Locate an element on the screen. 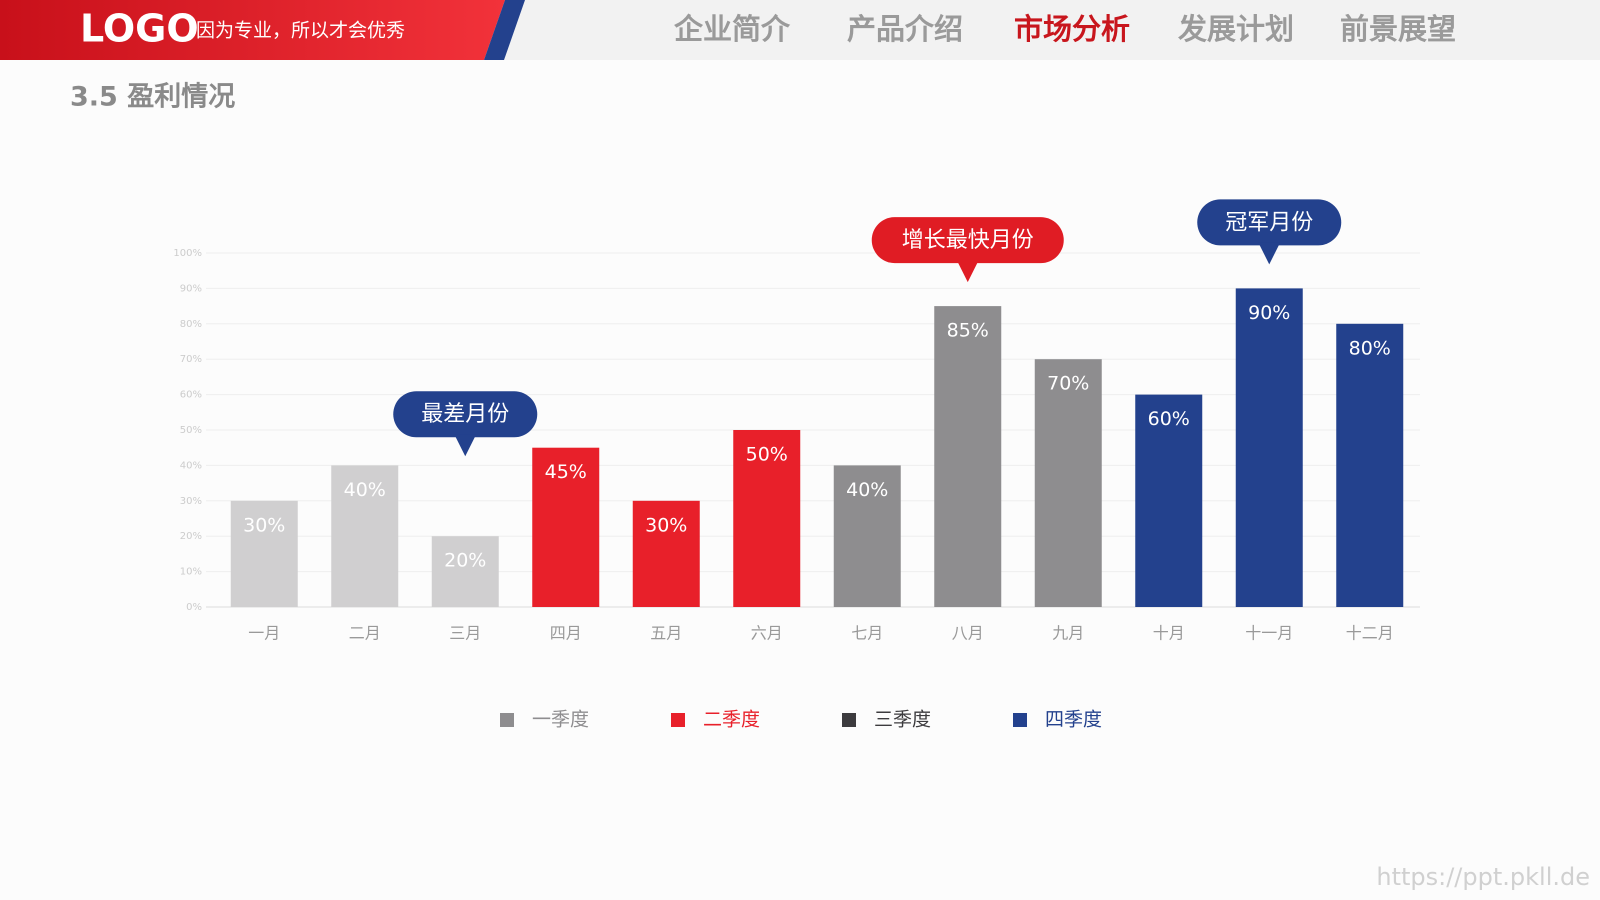  value-label: 60% is located at coordinates (1169, 419).